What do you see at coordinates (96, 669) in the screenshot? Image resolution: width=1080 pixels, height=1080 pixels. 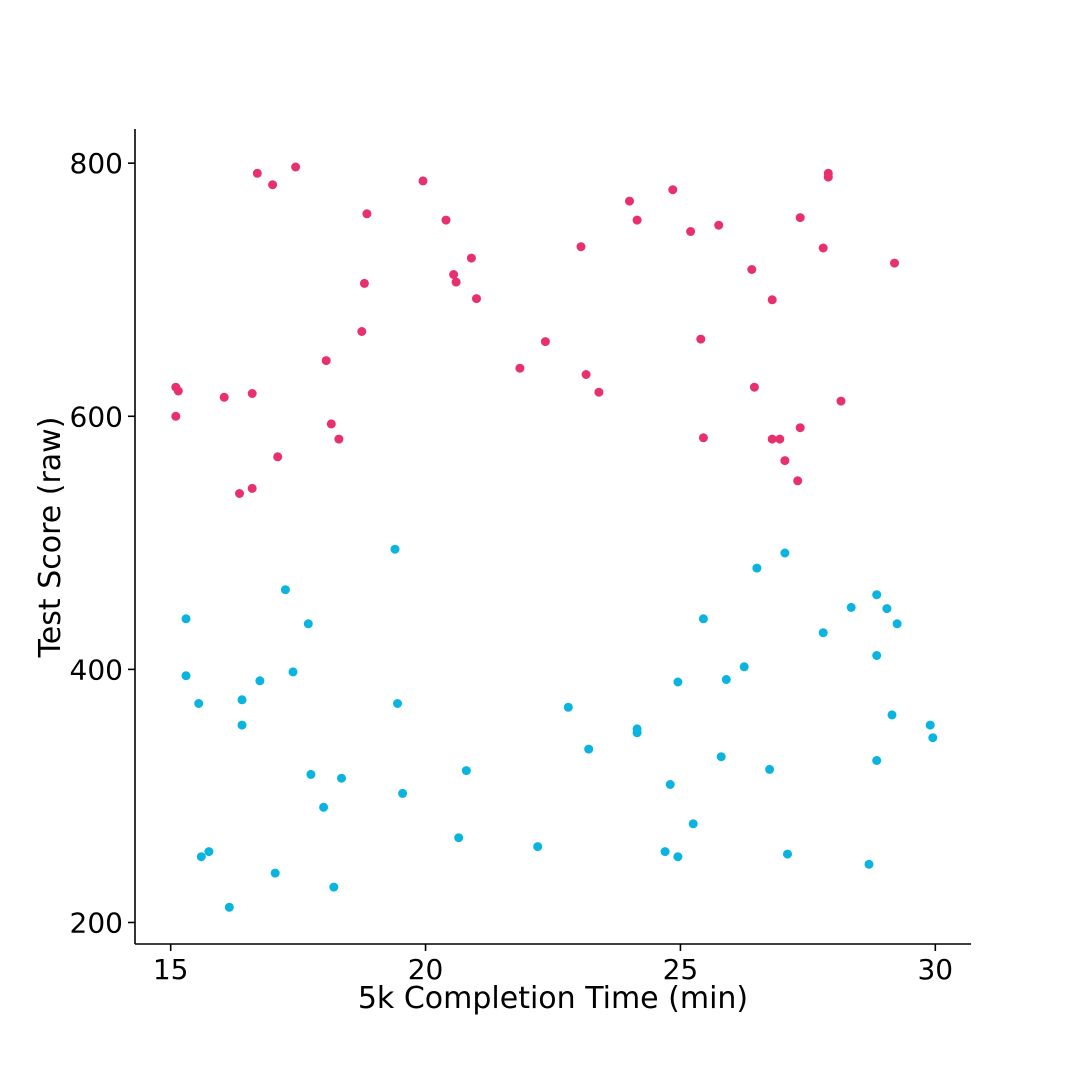 I see `y-tick-label: 400` at bounding box center [96, 669].